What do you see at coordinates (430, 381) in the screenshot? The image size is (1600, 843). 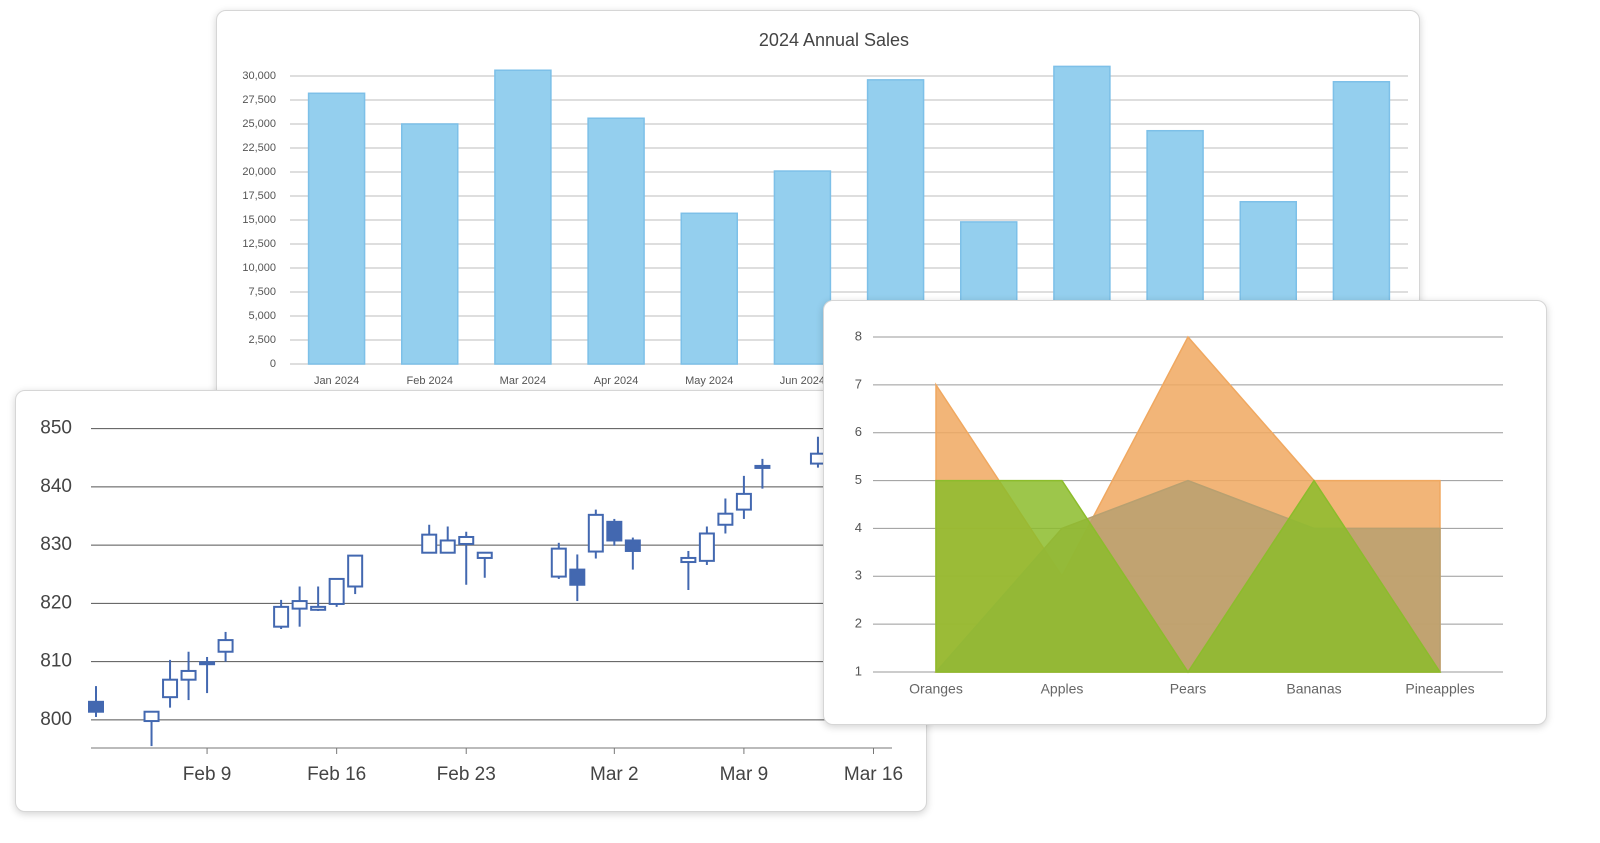 I see `x-tick-label: Feb 2024` at bounding box center [430, 381].